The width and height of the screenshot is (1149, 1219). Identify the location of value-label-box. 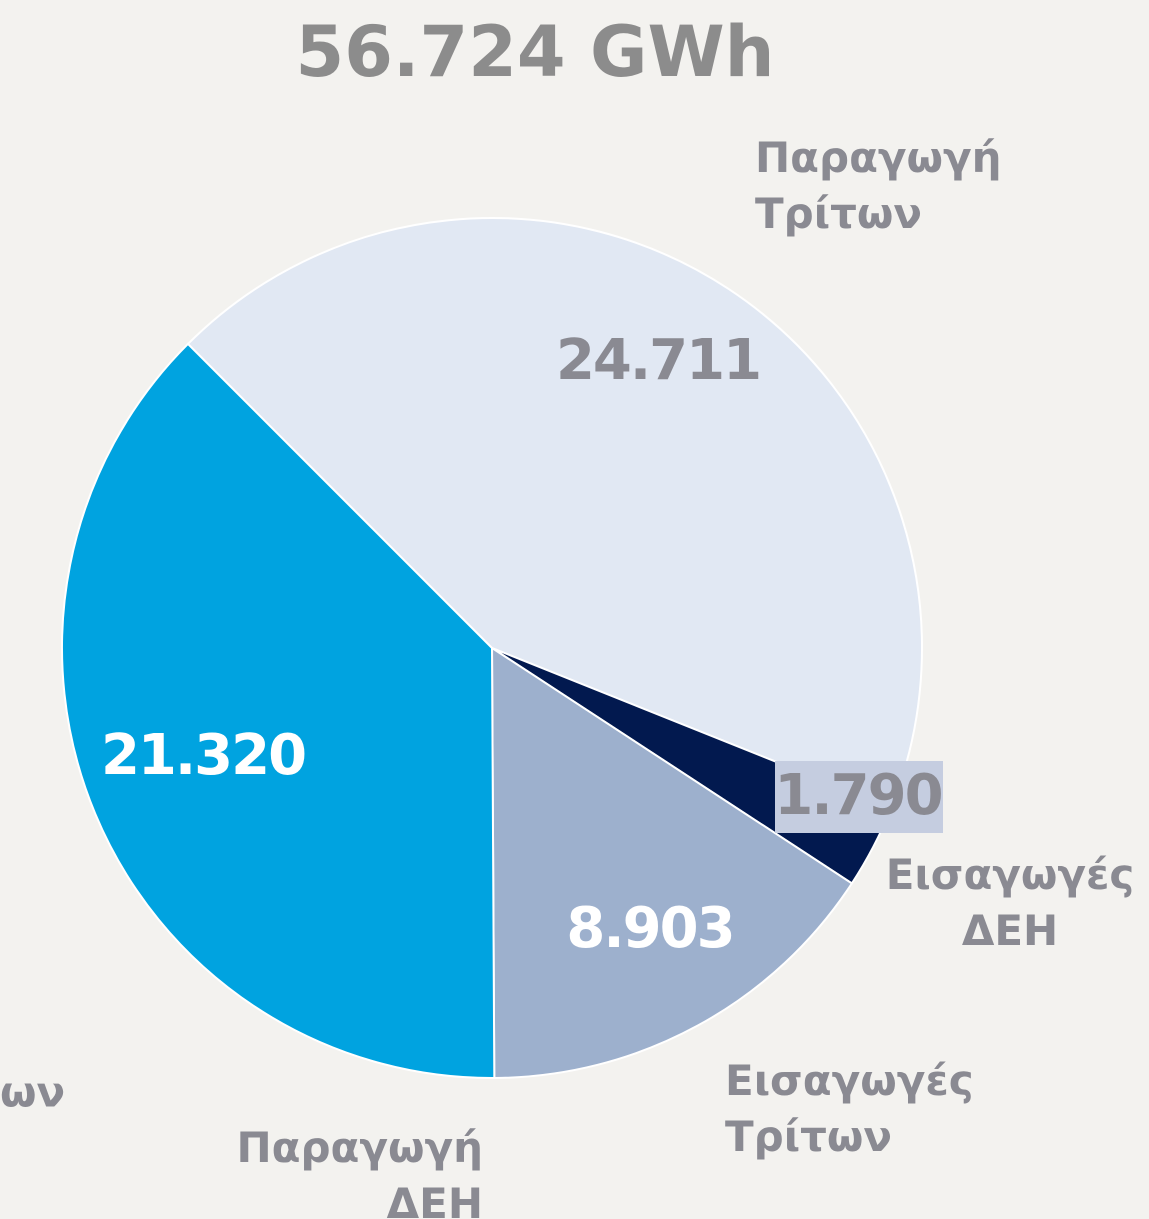
(859, 797).